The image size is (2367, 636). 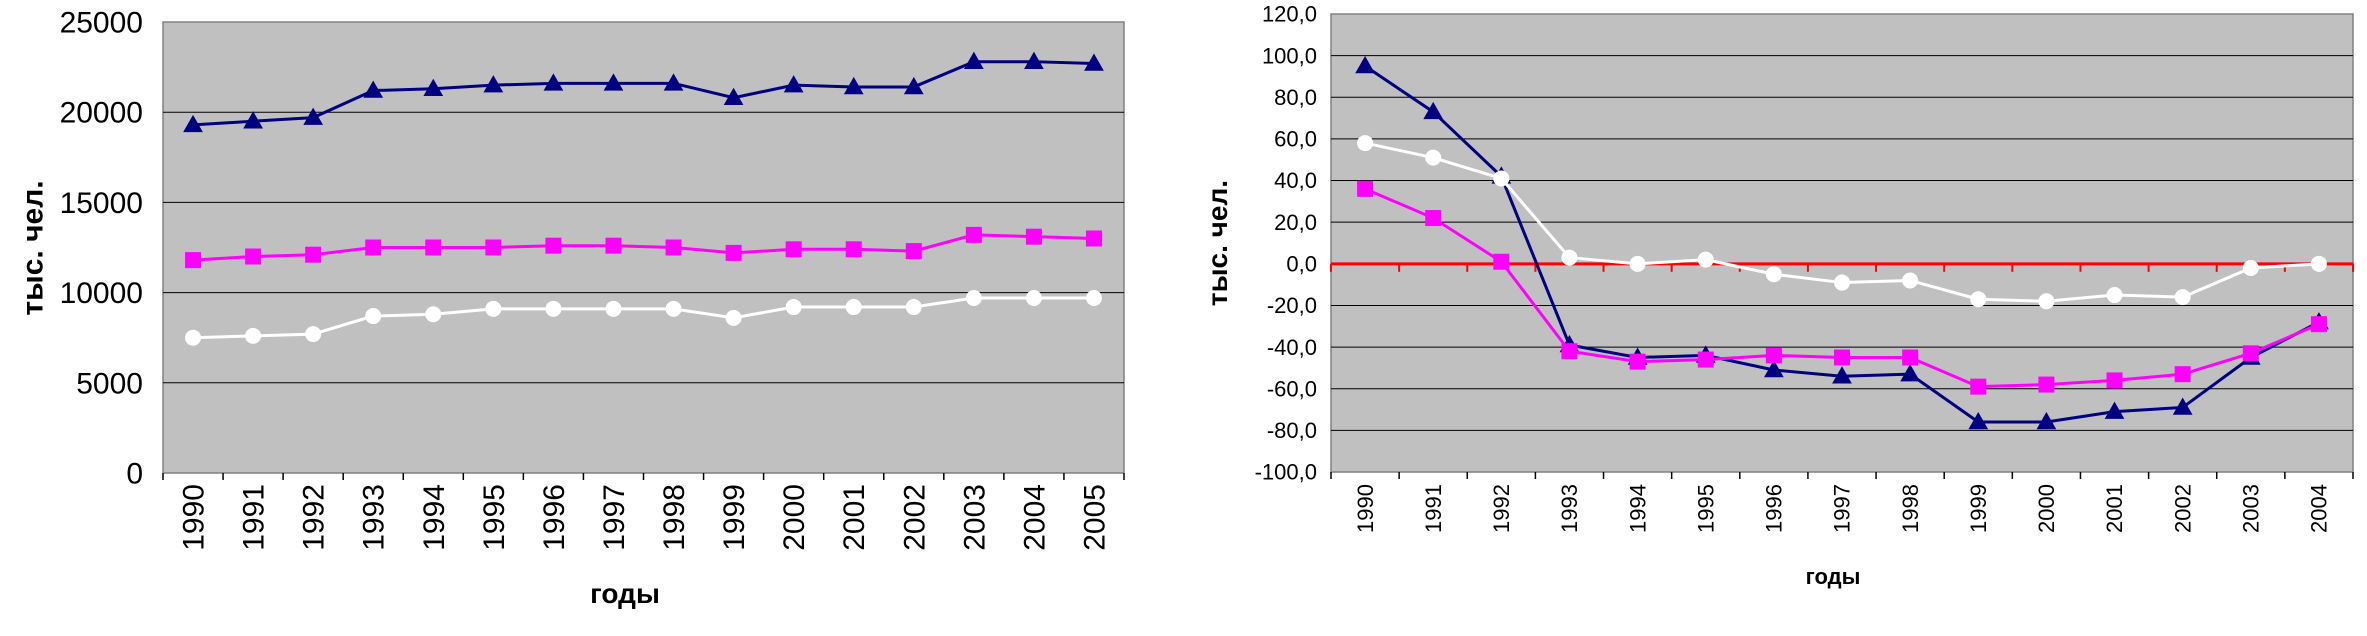 I want to click on y-tick-label: 25000, so click(x=101, y=23).